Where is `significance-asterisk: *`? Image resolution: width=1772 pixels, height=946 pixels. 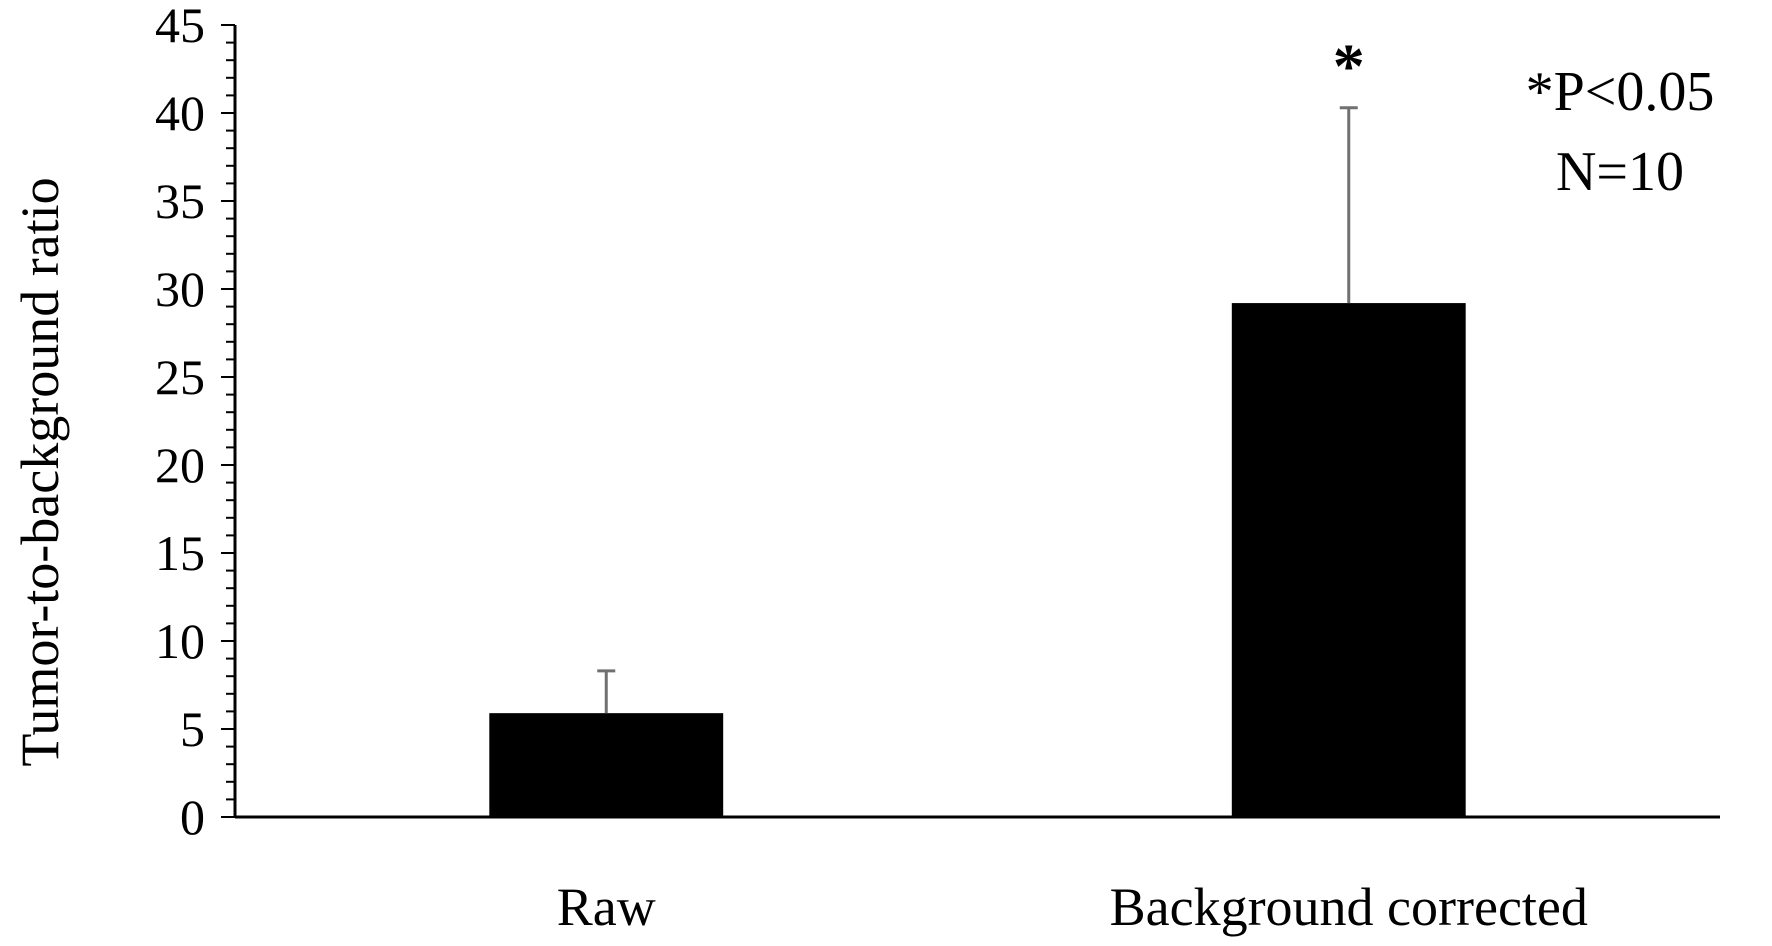 significance-asterisk: * is located at coordinates (1349, 66).